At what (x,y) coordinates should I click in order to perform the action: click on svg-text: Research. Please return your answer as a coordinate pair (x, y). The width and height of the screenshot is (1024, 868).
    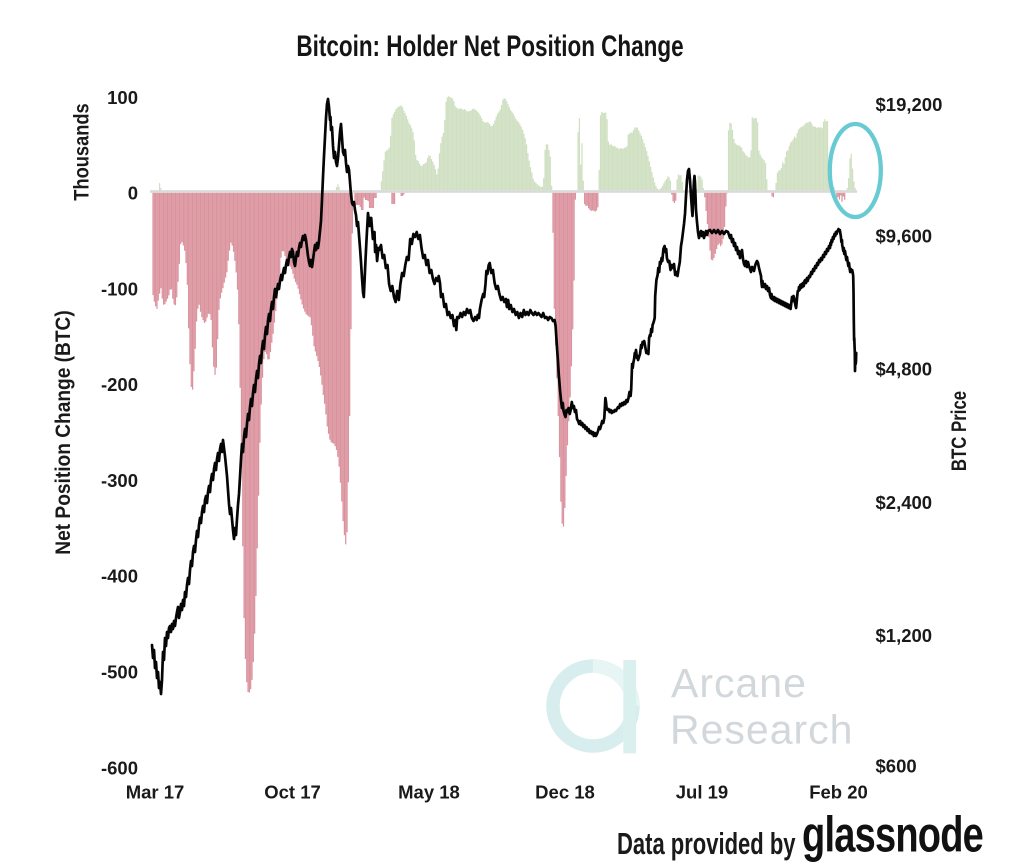
    Looking at the image, I should click on (761, 730).